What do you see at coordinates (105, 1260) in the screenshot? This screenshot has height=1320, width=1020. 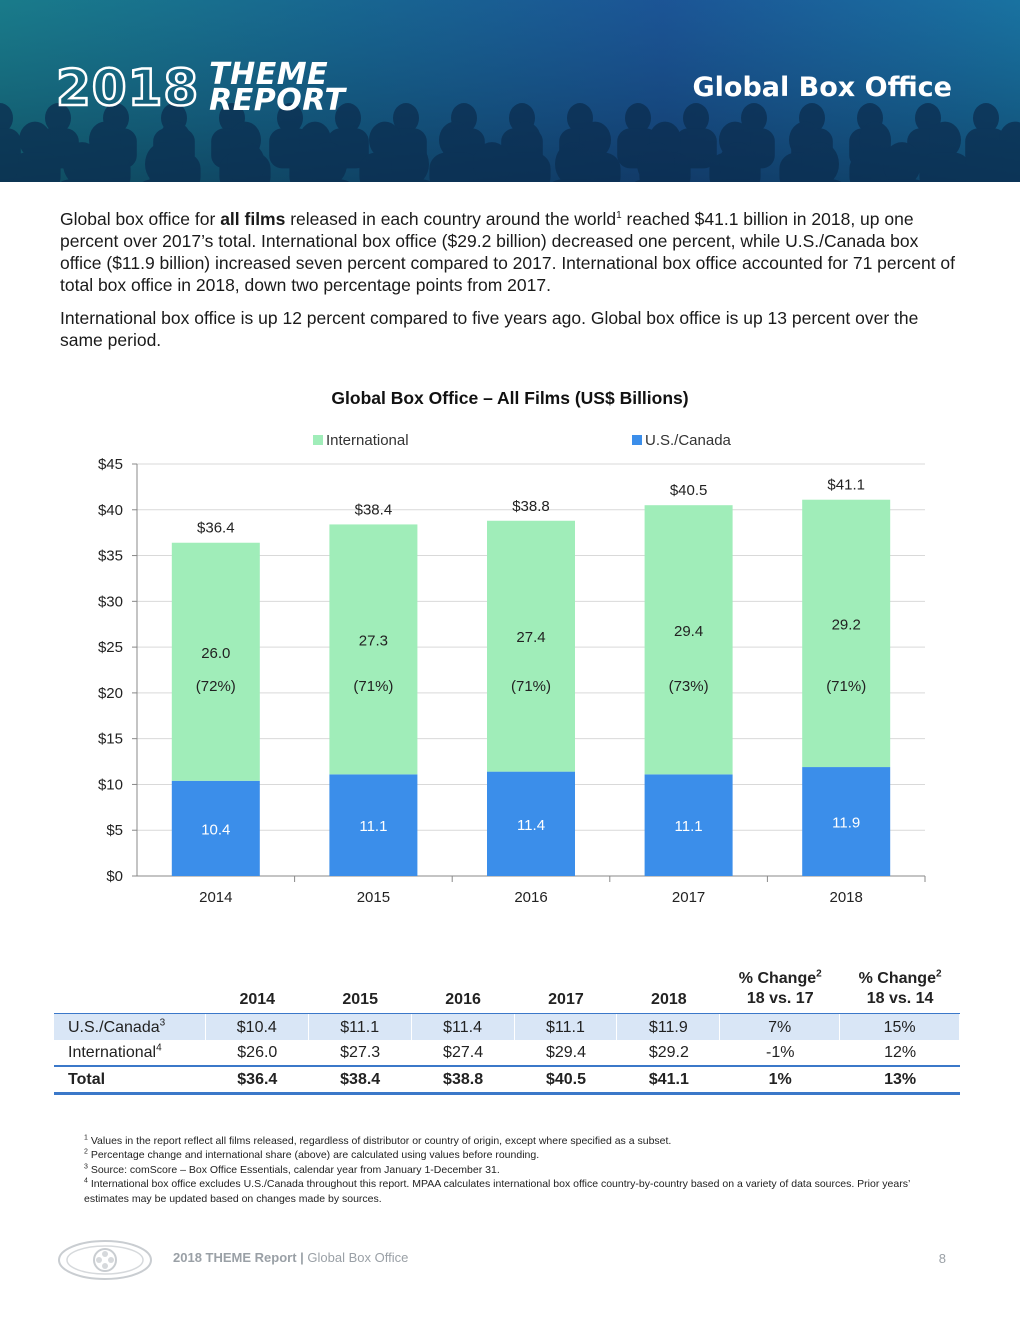 I see `mpaa-logo-icon` at bounding box center [105, 1260].